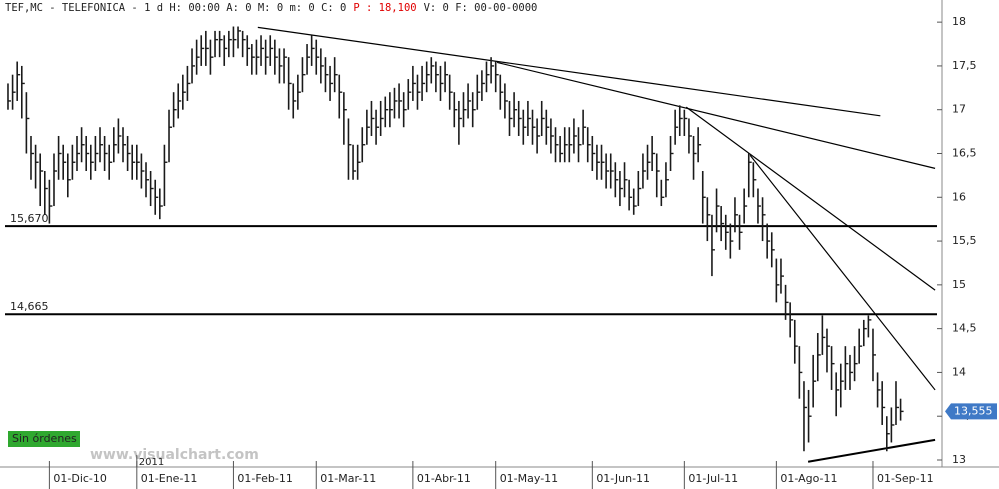 Image resolution: width=999 pixels, height=489 pixels. What do you see at coordinates (959, 109) in the screenshot?
I see `y-tick-label: 17` at bounding box center [959, 109].